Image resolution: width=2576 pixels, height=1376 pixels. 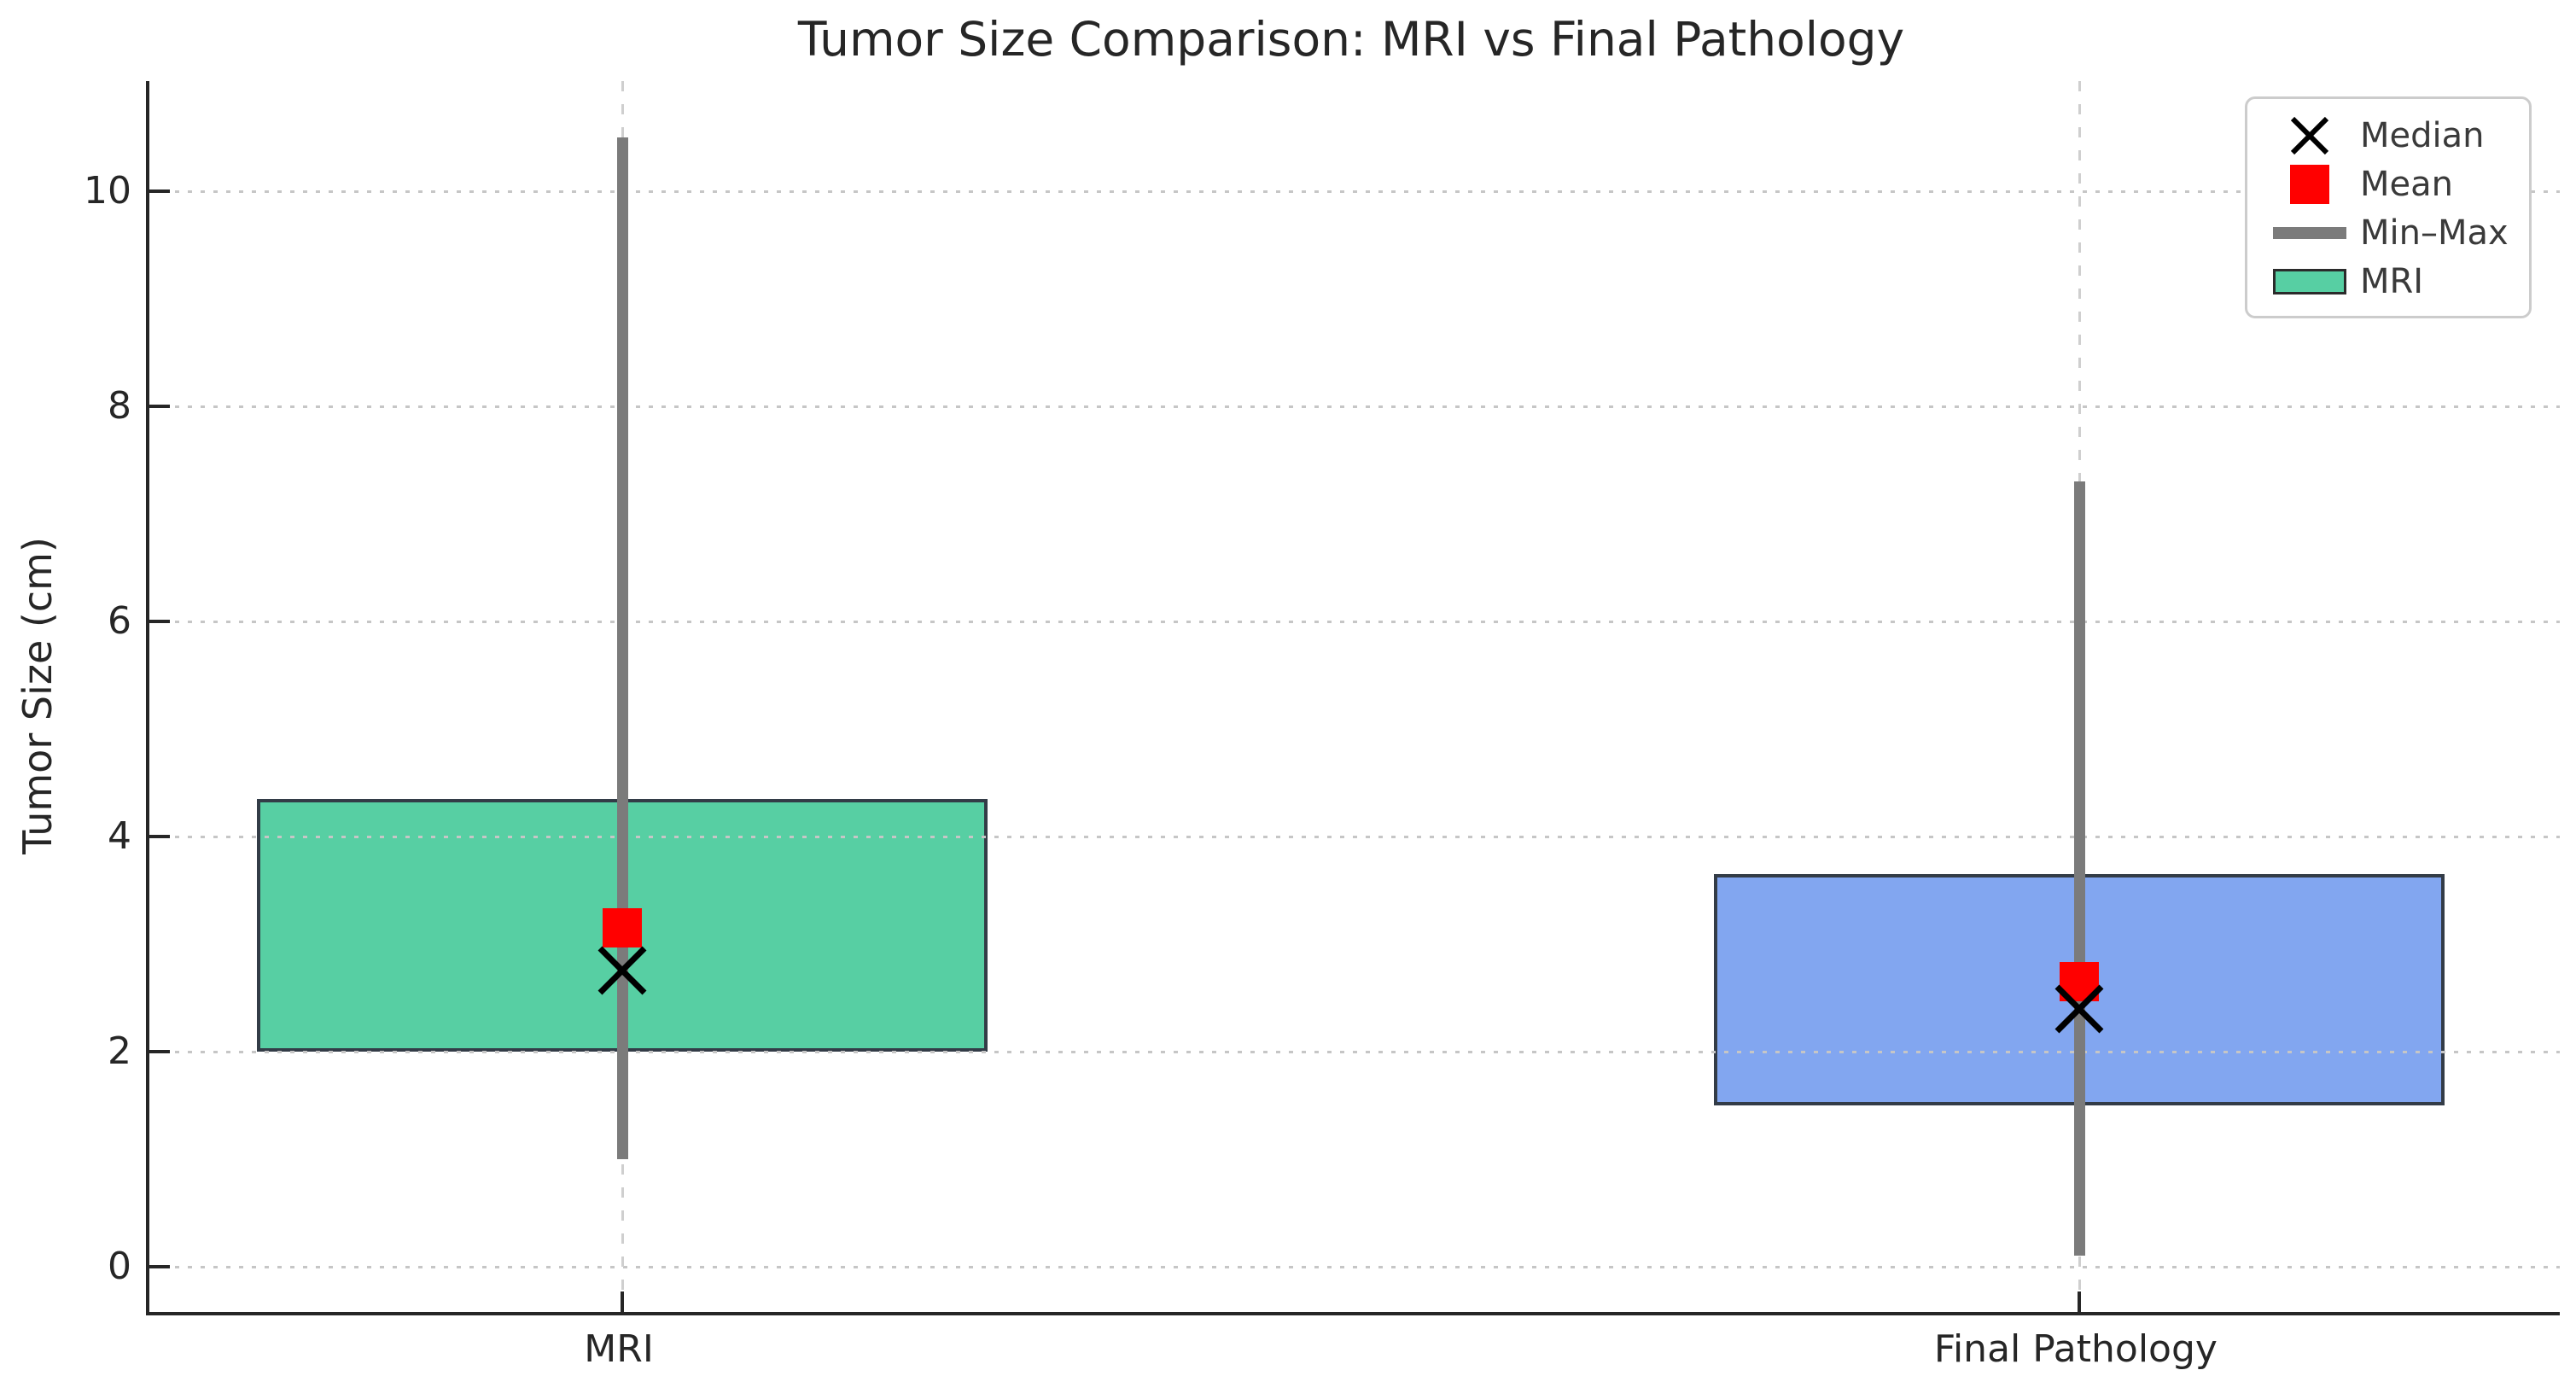 I want to click on legend-item-mri: MRI, so click(x=2390, y=281).